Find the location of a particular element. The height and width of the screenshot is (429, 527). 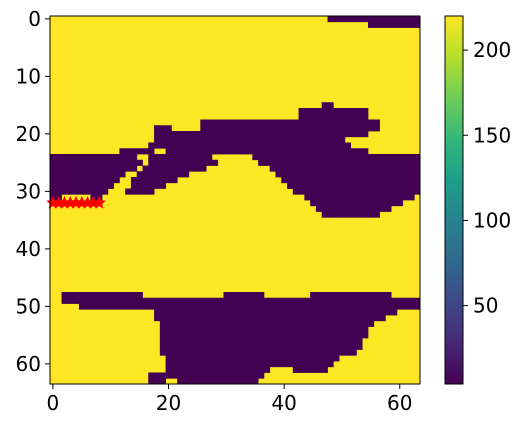

y-tick-label: 20 is located at coordinates (28, 134).